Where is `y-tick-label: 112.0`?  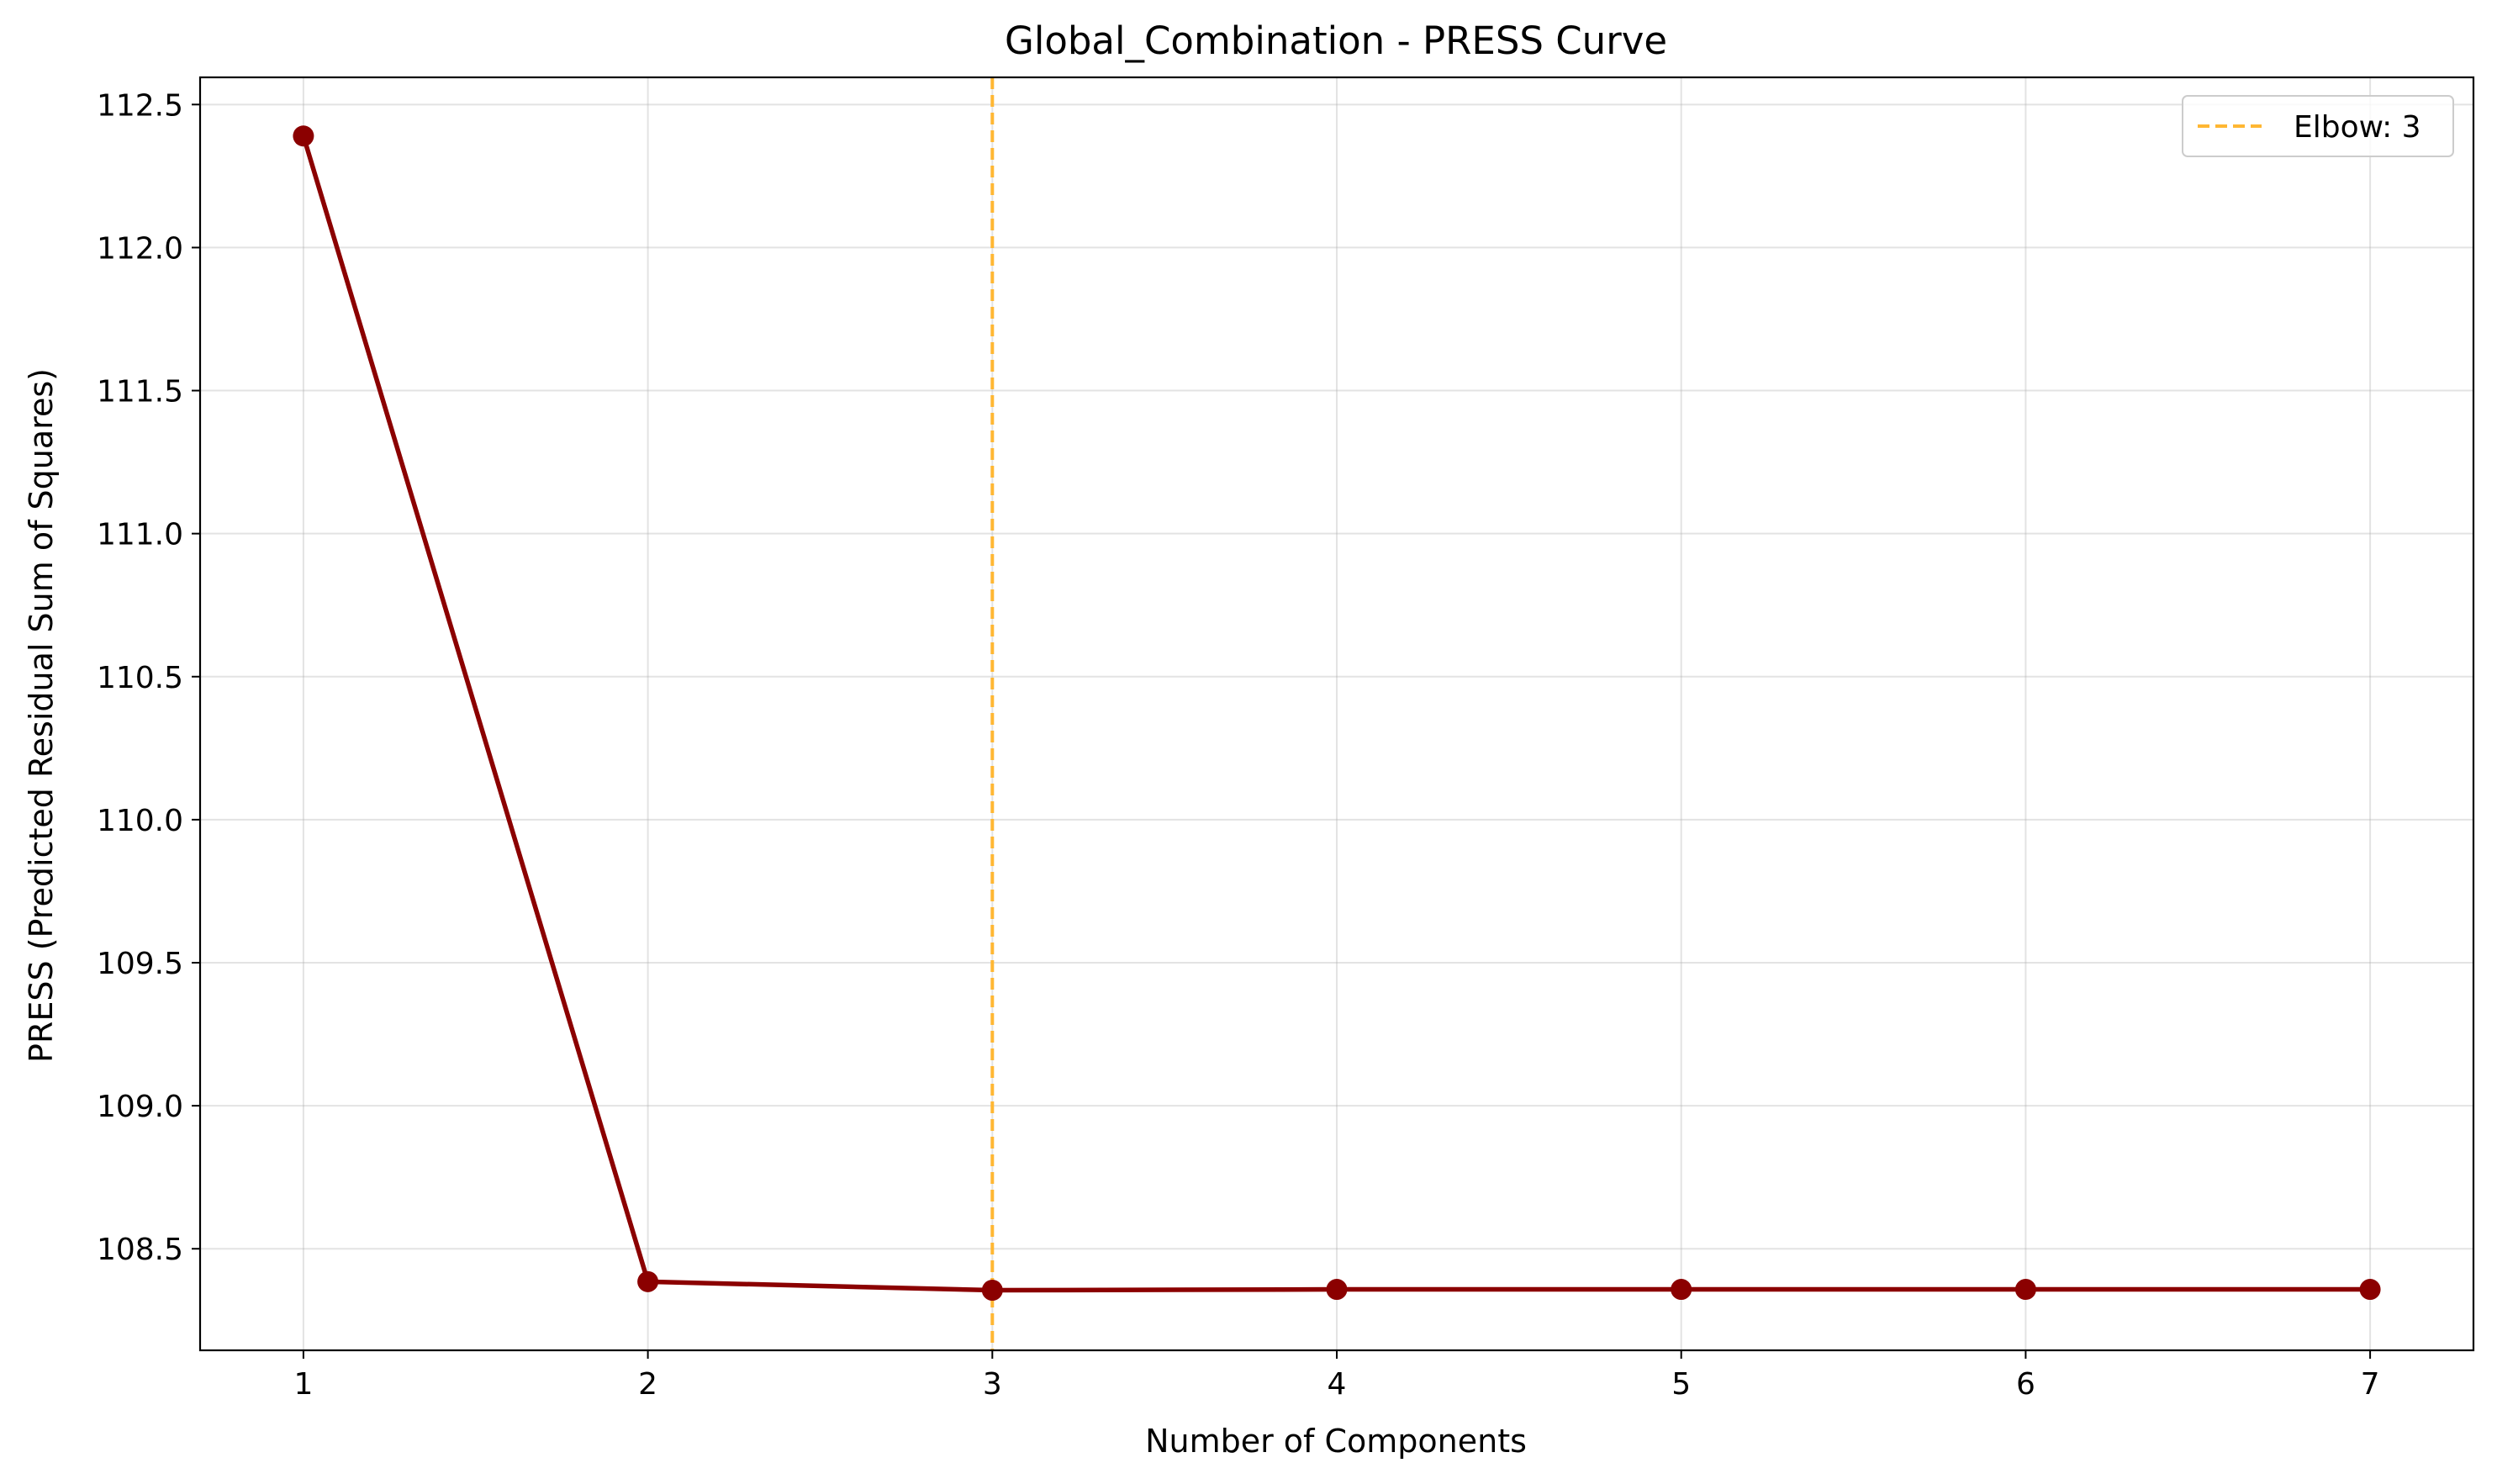
y-tick-label: 112.0 is located at coordinates (140, 248).